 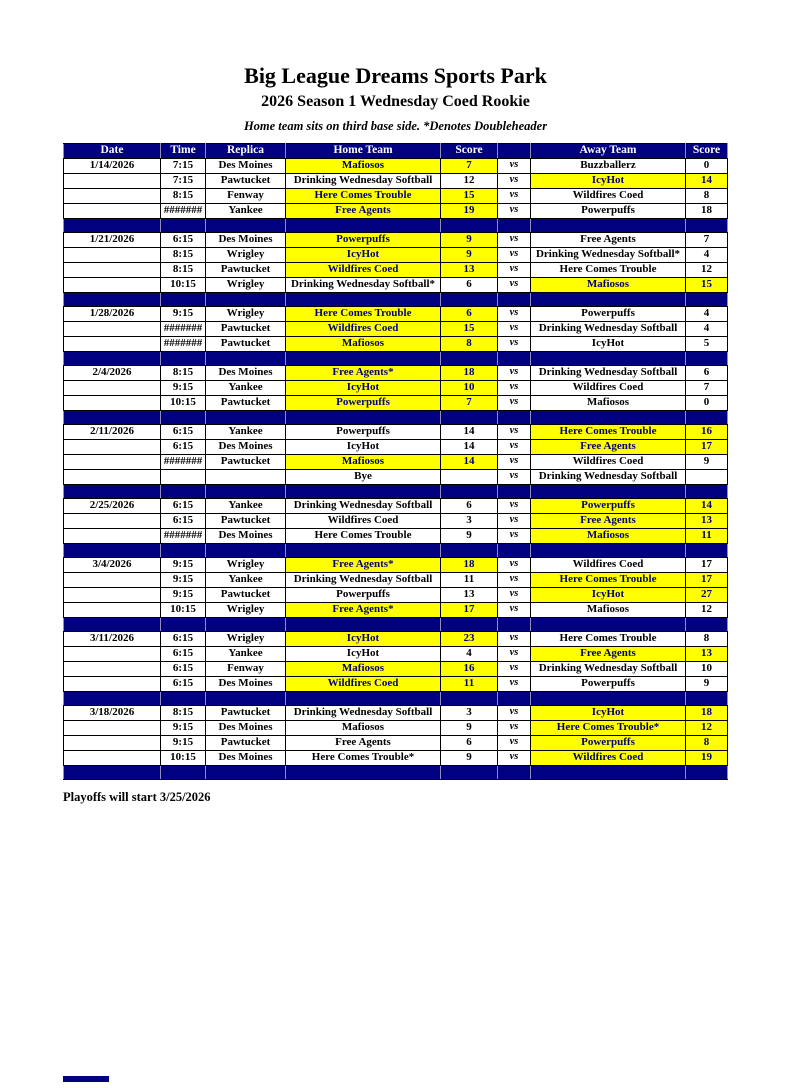 What do you see at coordinates (608, 328) in the screenshot?
I see `away-team-cell: Drinking Wednesday Softball` at bounding box center [608, 328].